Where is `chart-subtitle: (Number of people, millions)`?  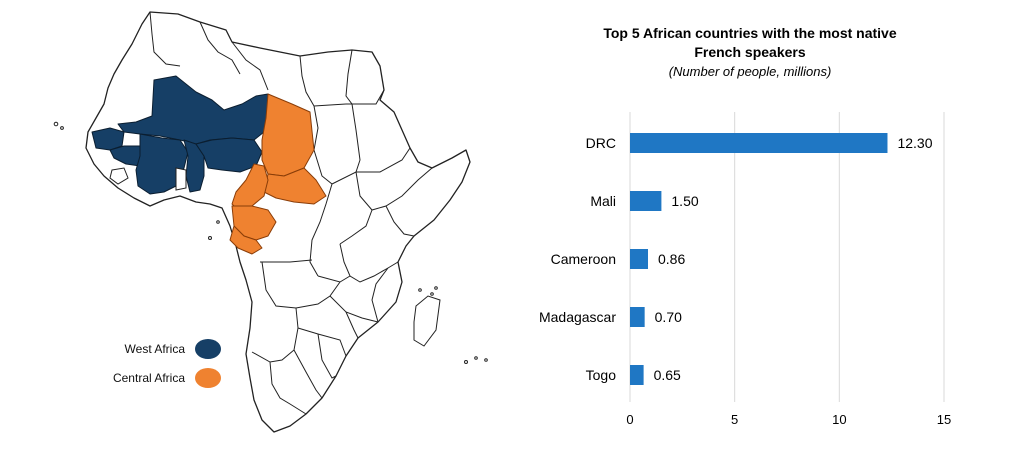 chart-subtitle: (Number of people, millions) is located at coordinates (750, 71).